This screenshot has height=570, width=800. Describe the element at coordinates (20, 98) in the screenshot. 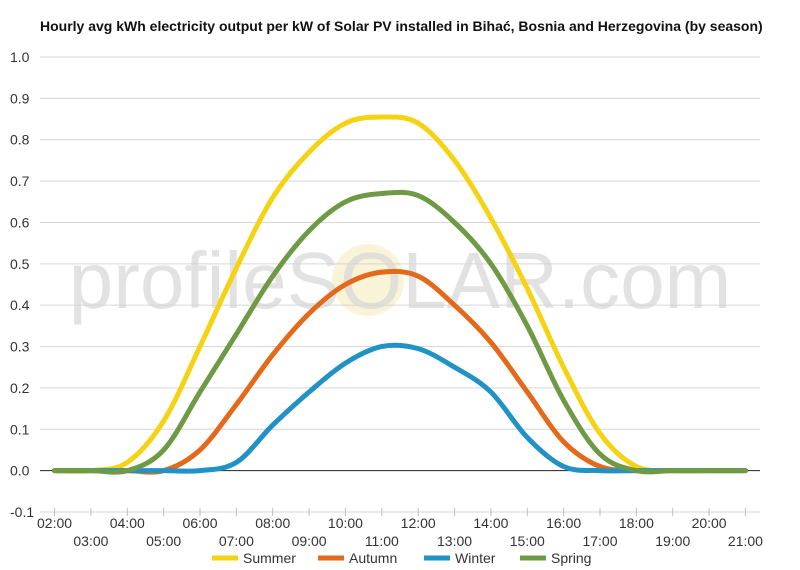

I see `y-tick-label: 0.9` at that location.